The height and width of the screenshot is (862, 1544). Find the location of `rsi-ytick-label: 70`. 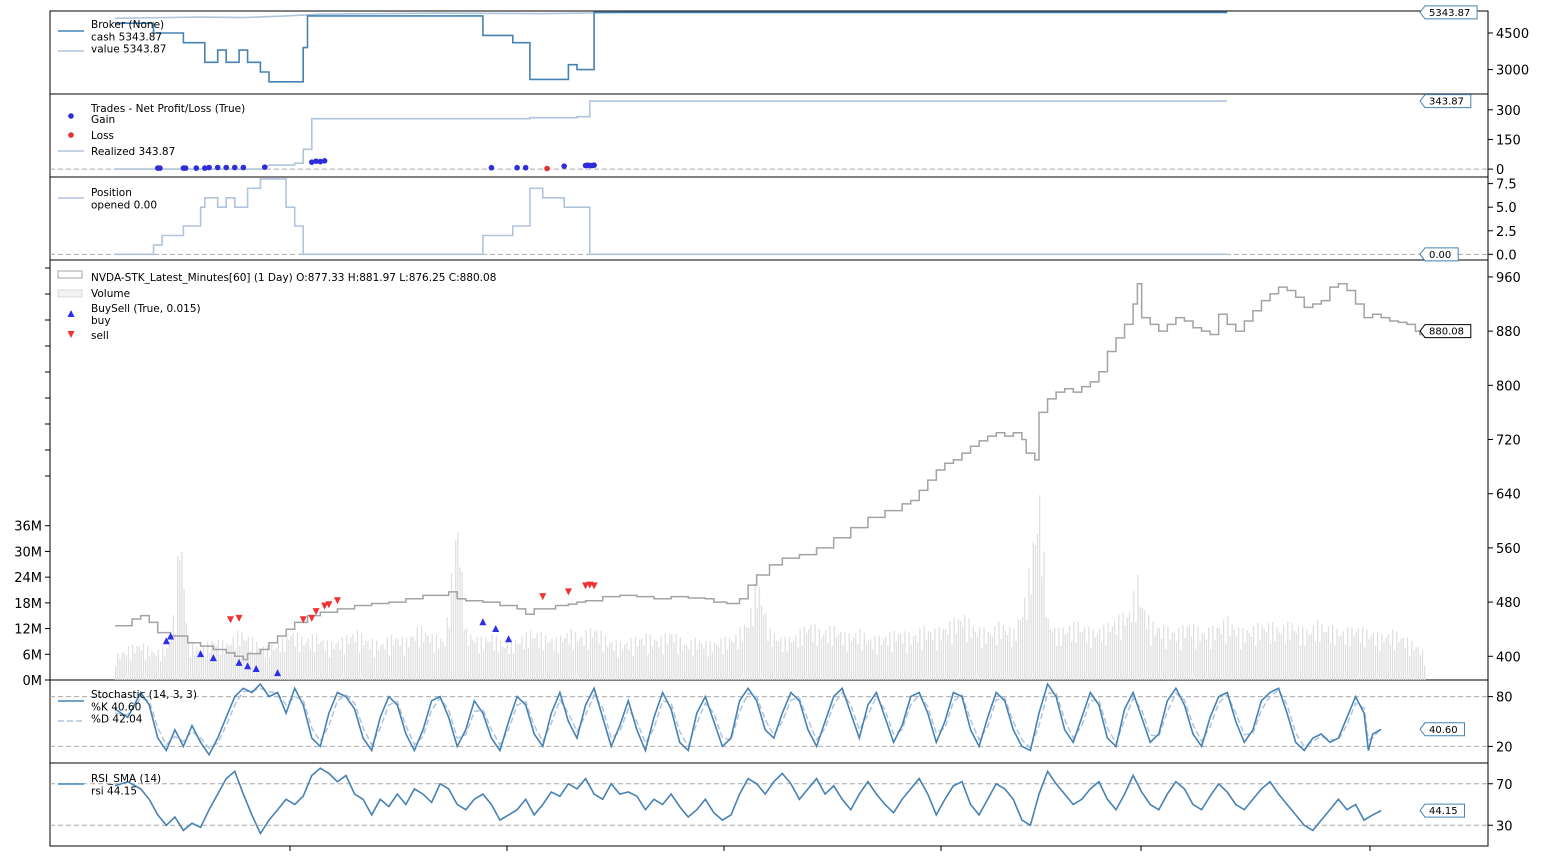

rsi-ytick-label: 70 is located at coordinates (1504, 785).